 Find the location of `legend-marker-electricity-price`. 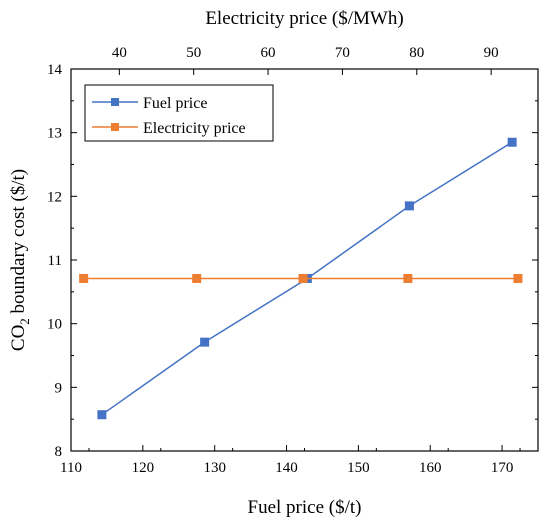

legend-marker-electricity-price is located at coordinates (115, 127).